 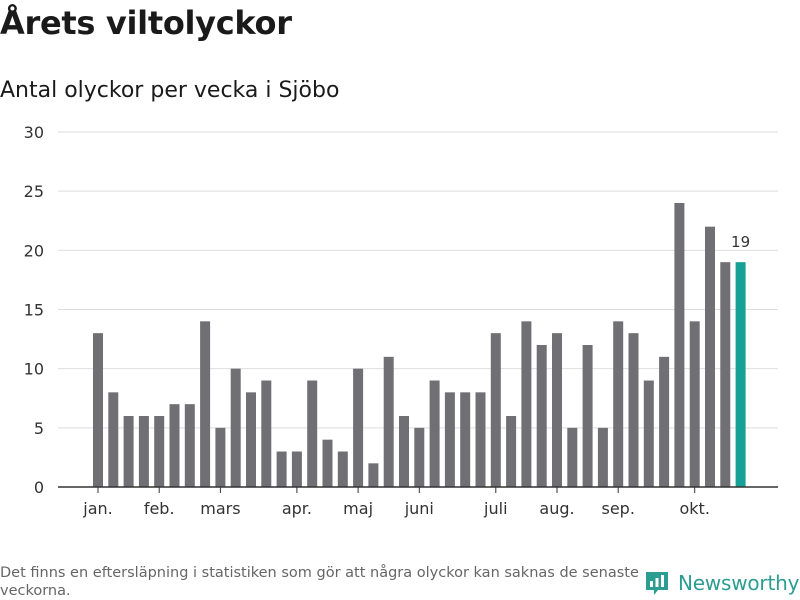 I want to click on y-tick-label: 5, so click(x=39, y=428).